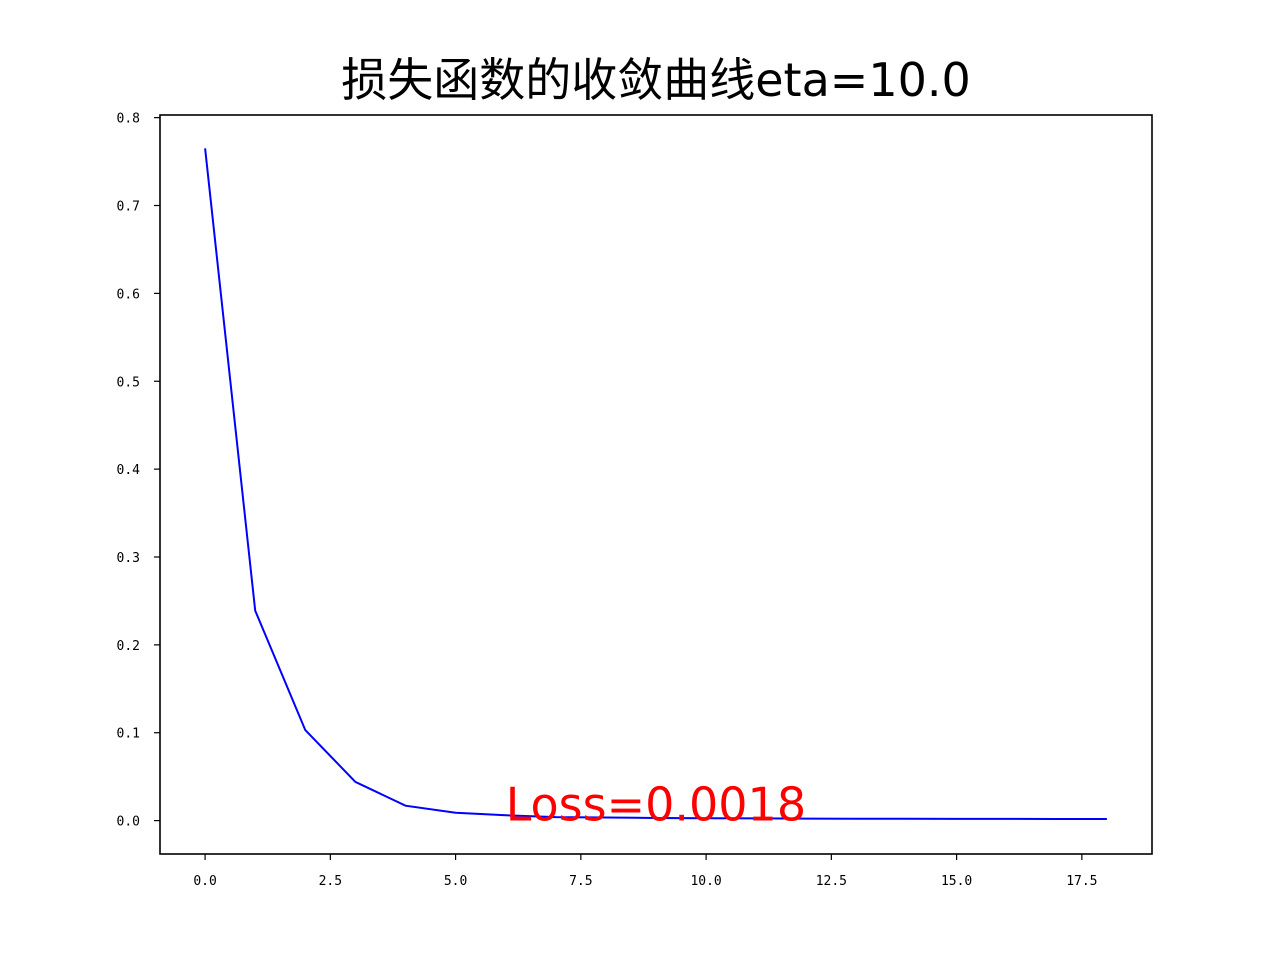 This screenshot has height=960, width=1280. Describe the element at coordinates (128, 119) in the screenshot. I see `y-tick-label: 0.8` at that location.